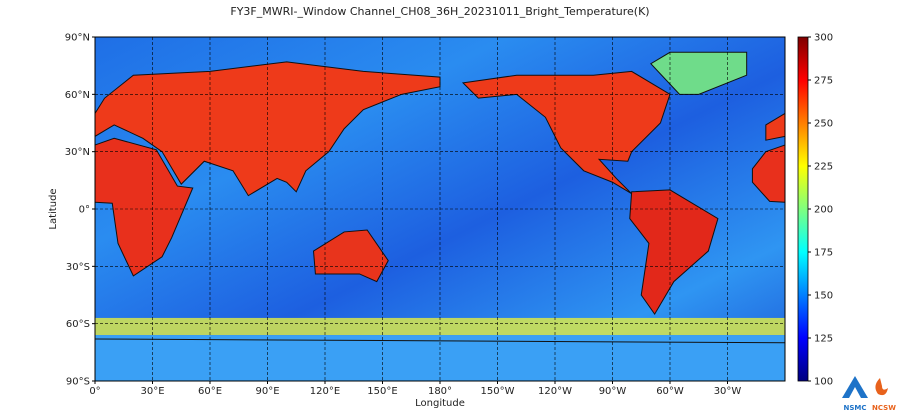  I want to click on x-tick-label: 180°, so click(440, 391).